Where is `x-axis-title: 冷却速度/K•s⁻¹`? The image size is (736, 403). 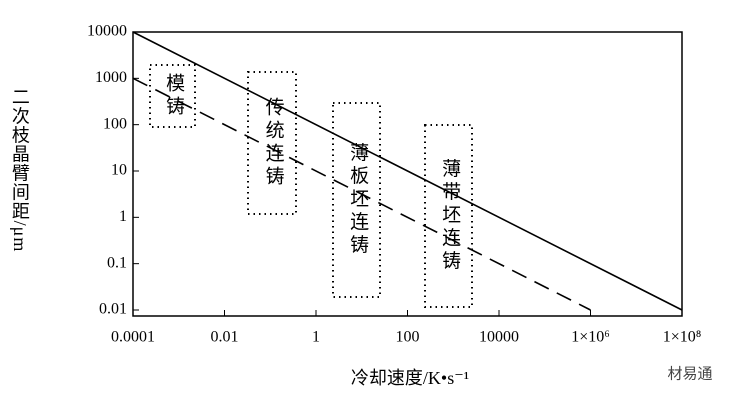
x-axis-title: 冷却速度/K•s⁻¹ is located at coordinates (410, 378).